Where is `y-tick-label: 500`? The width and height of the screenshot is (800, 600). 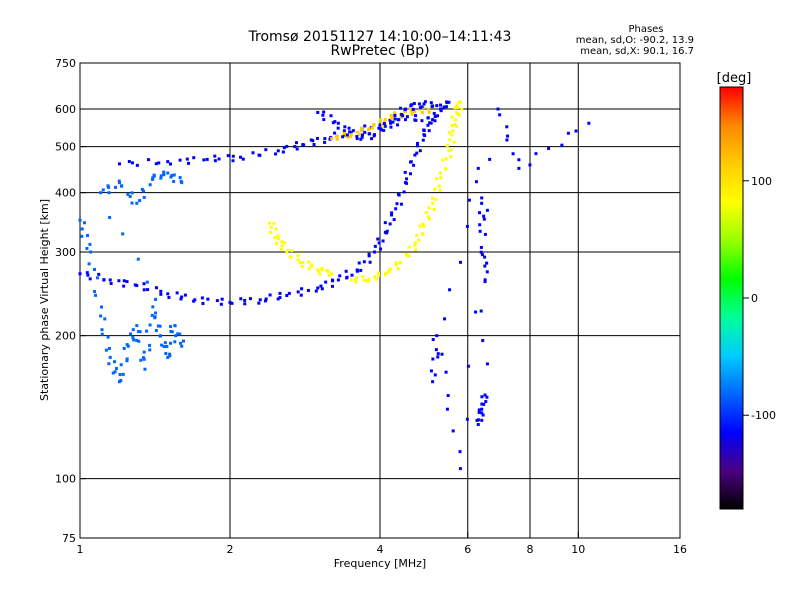 y-tick-label: 500 is located at coordinates (65, 147).